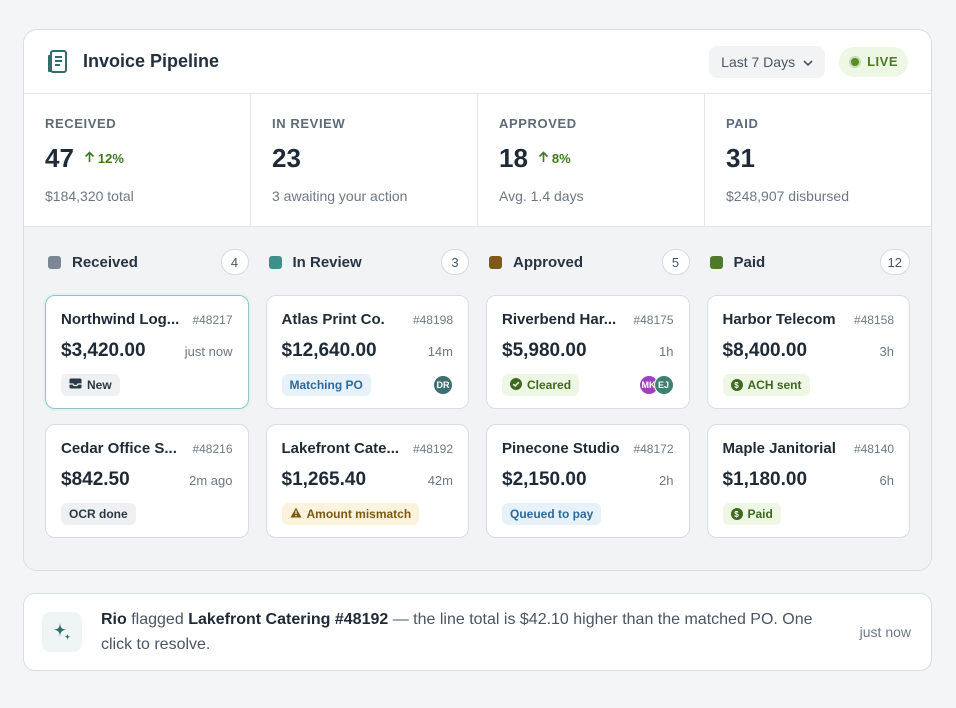  I want to click on status-badge: New, so click(90, 385).